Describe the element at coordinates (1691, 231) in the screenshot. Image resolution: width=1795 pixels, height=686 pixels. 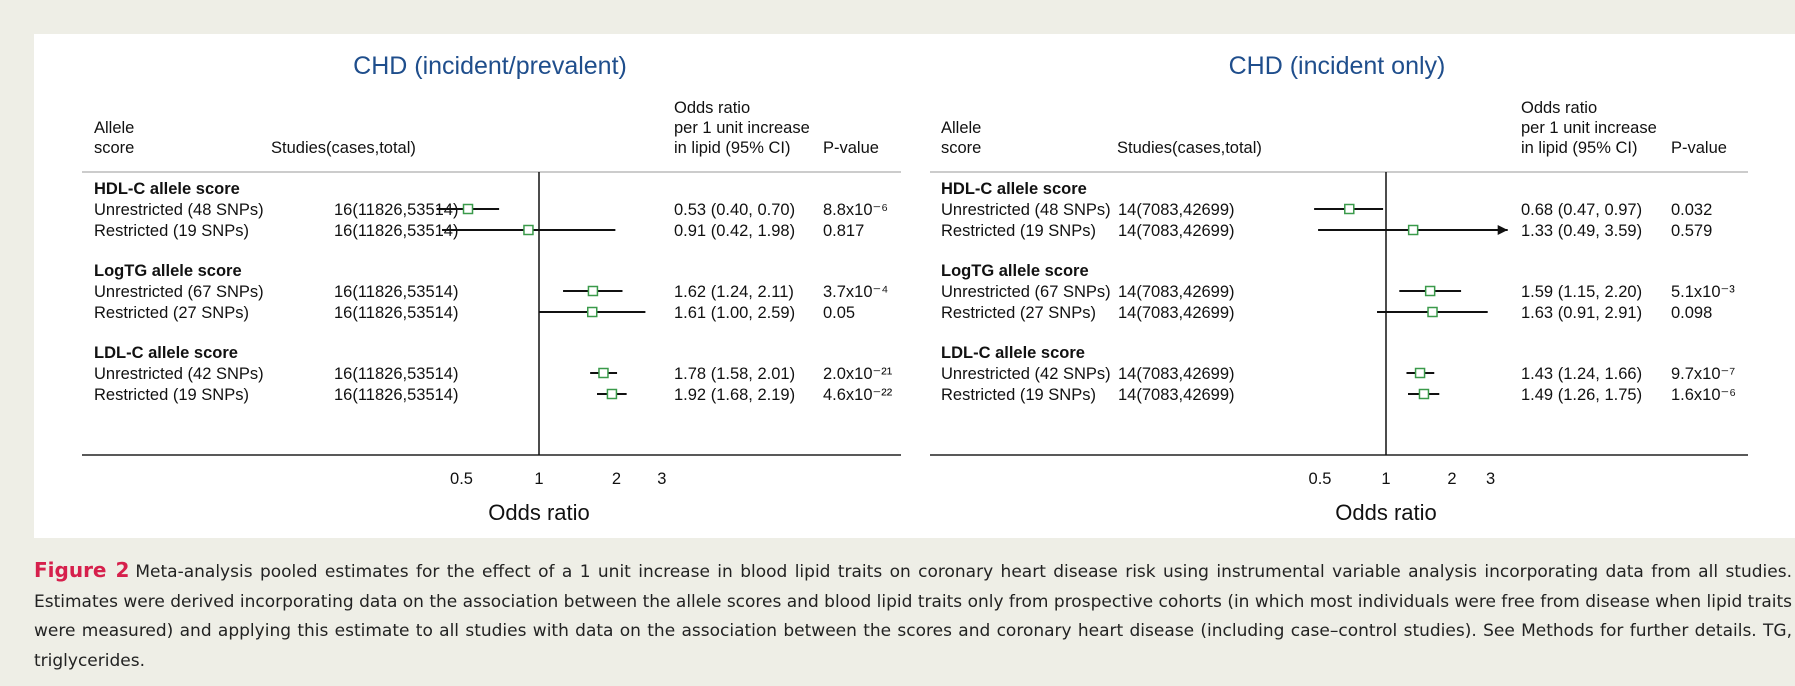
I see `p-value: 0.579` at that location.